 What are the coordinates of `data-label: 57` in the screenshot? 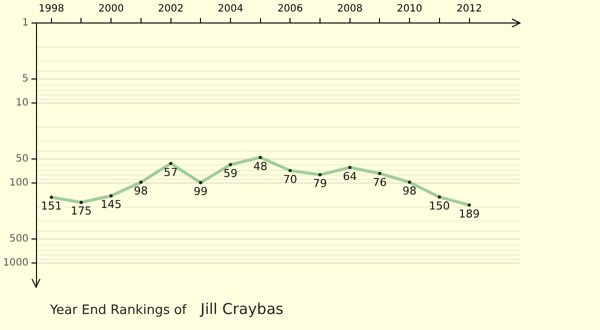 It's located at (171, 172).